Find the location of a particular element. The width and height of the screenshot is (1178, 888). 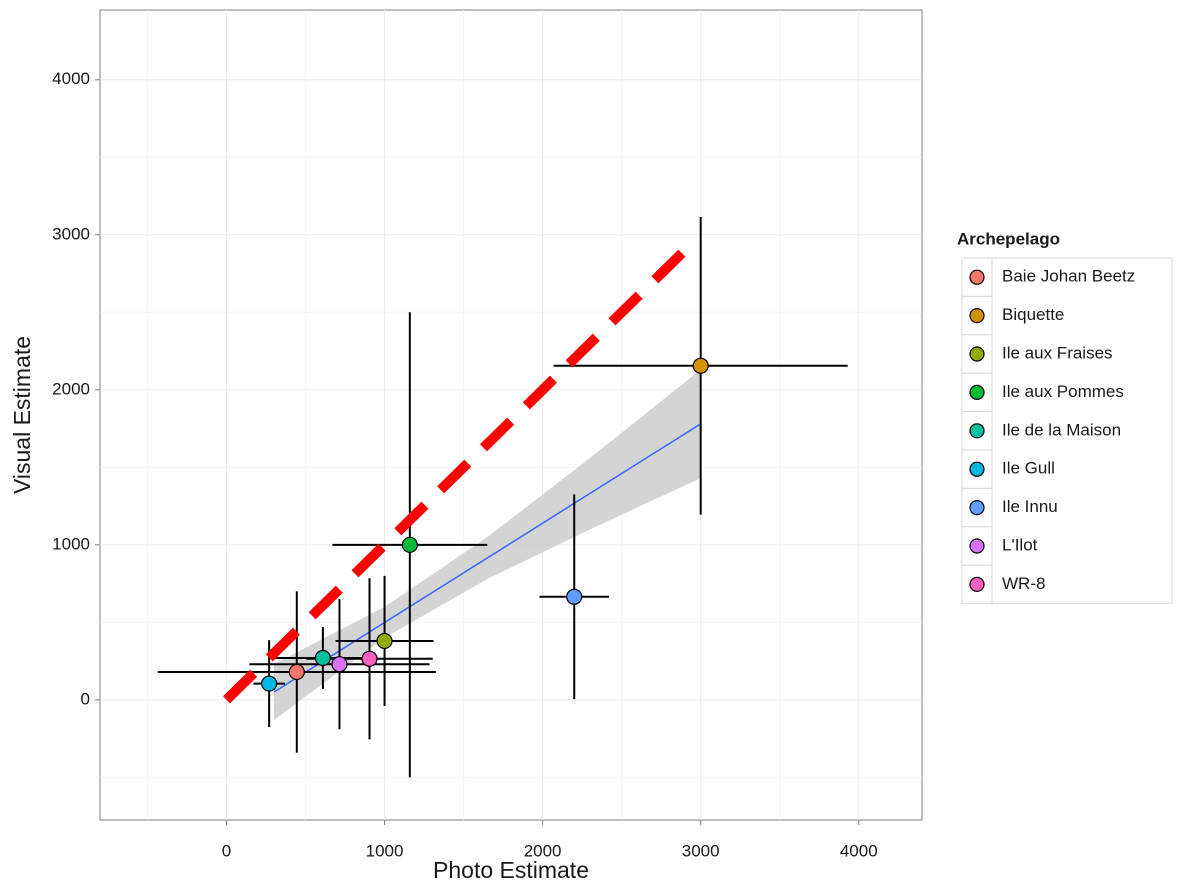

x-tick-label: 3000 is located at coordinates (701, 850).